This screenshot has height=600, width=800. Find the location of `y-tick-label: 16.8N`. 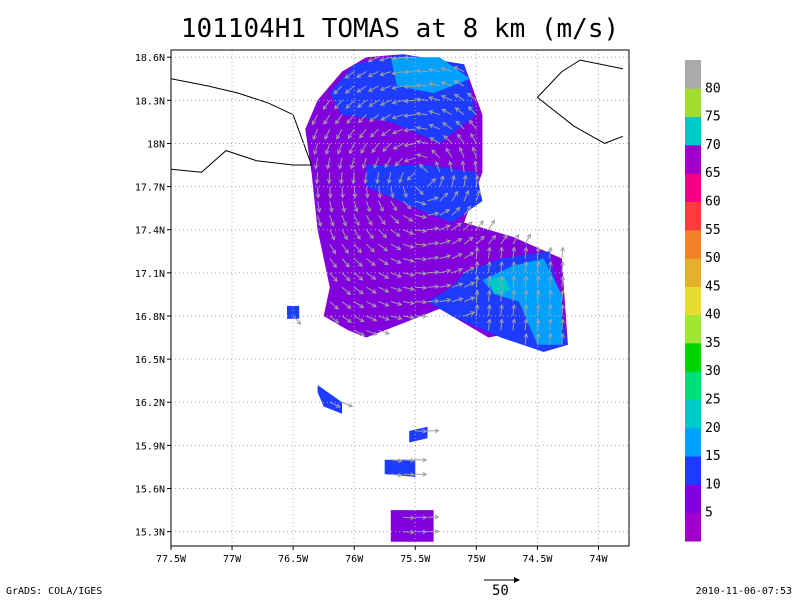

y-tick-label: 16.8N is located at coordinates (150, 317).